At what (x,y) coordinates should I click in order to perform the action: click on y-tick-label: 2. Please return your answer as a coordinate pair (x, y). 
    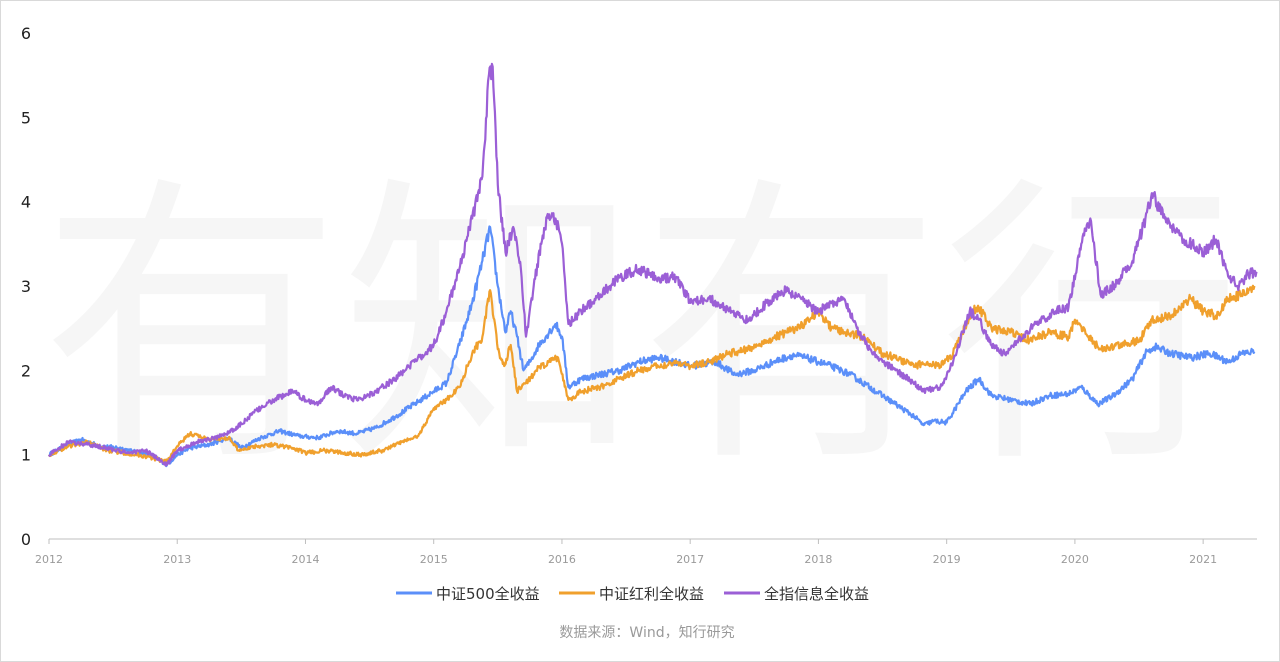
    Looking at the image, I should click on (26, 370).